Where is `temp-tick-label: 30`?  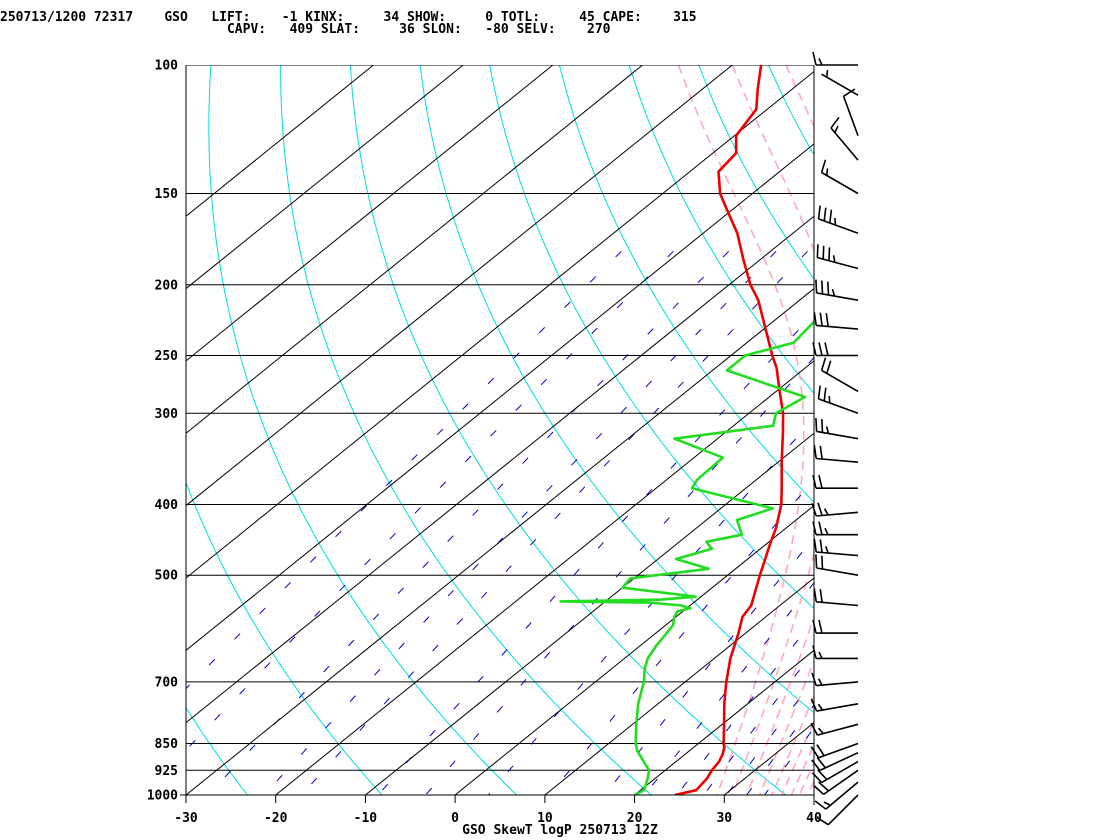
temp-tick-label: 30 is located at coordinates (724, 818).